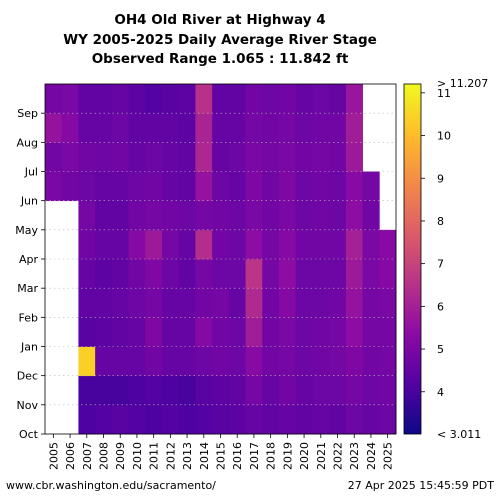 Image resolution: width=500 pixels, height=500 pixels. What do you see at coordinates (137, 390) in the screenshot?
I see `heatmap-cell-2010-nov` at bounding box center [137, 390].